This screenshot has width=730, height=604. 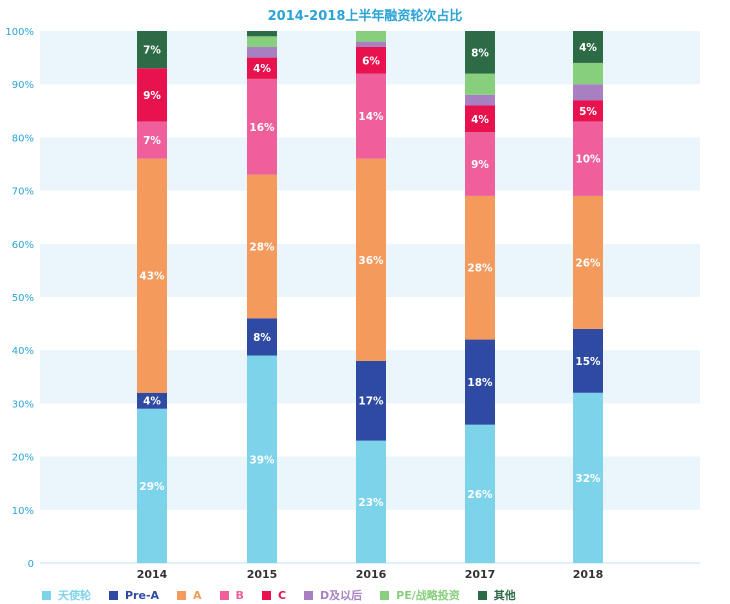 I want to click on data-label: 5%, so click(x=588, y=112).